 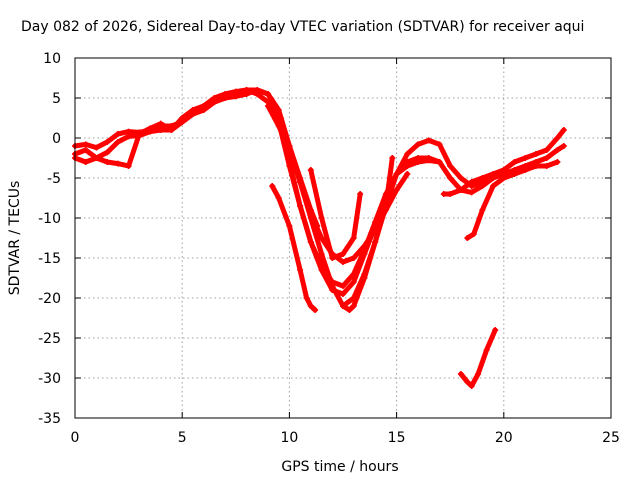 I want to click on y-tick-label: -25, so click(x=49, y=339).